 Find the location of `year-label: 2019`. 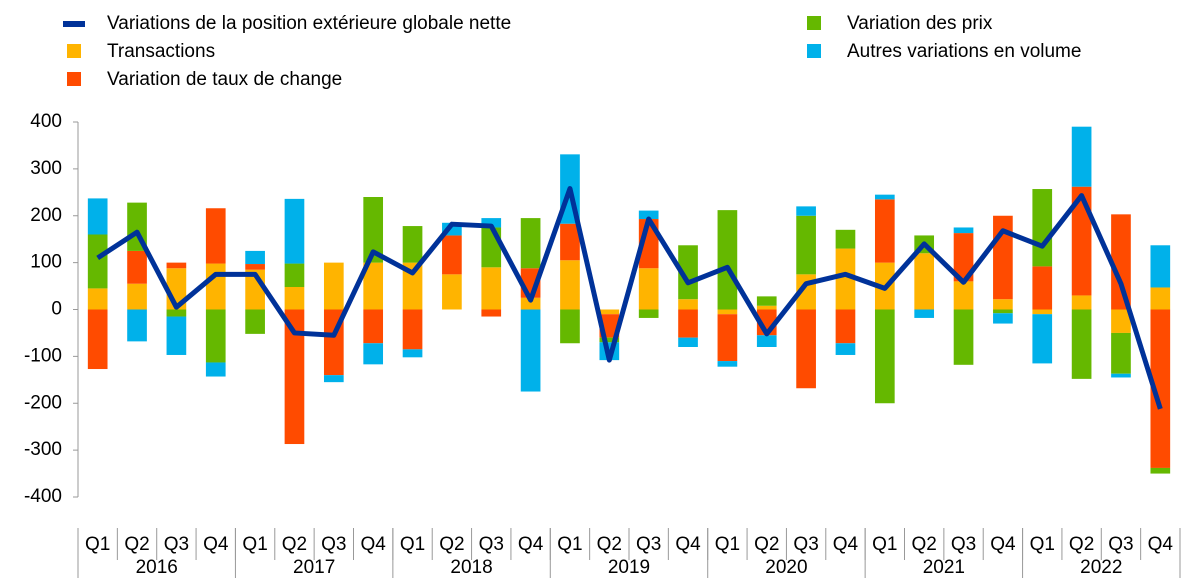

year-label: 2019 is located at coordinates (629, 567).